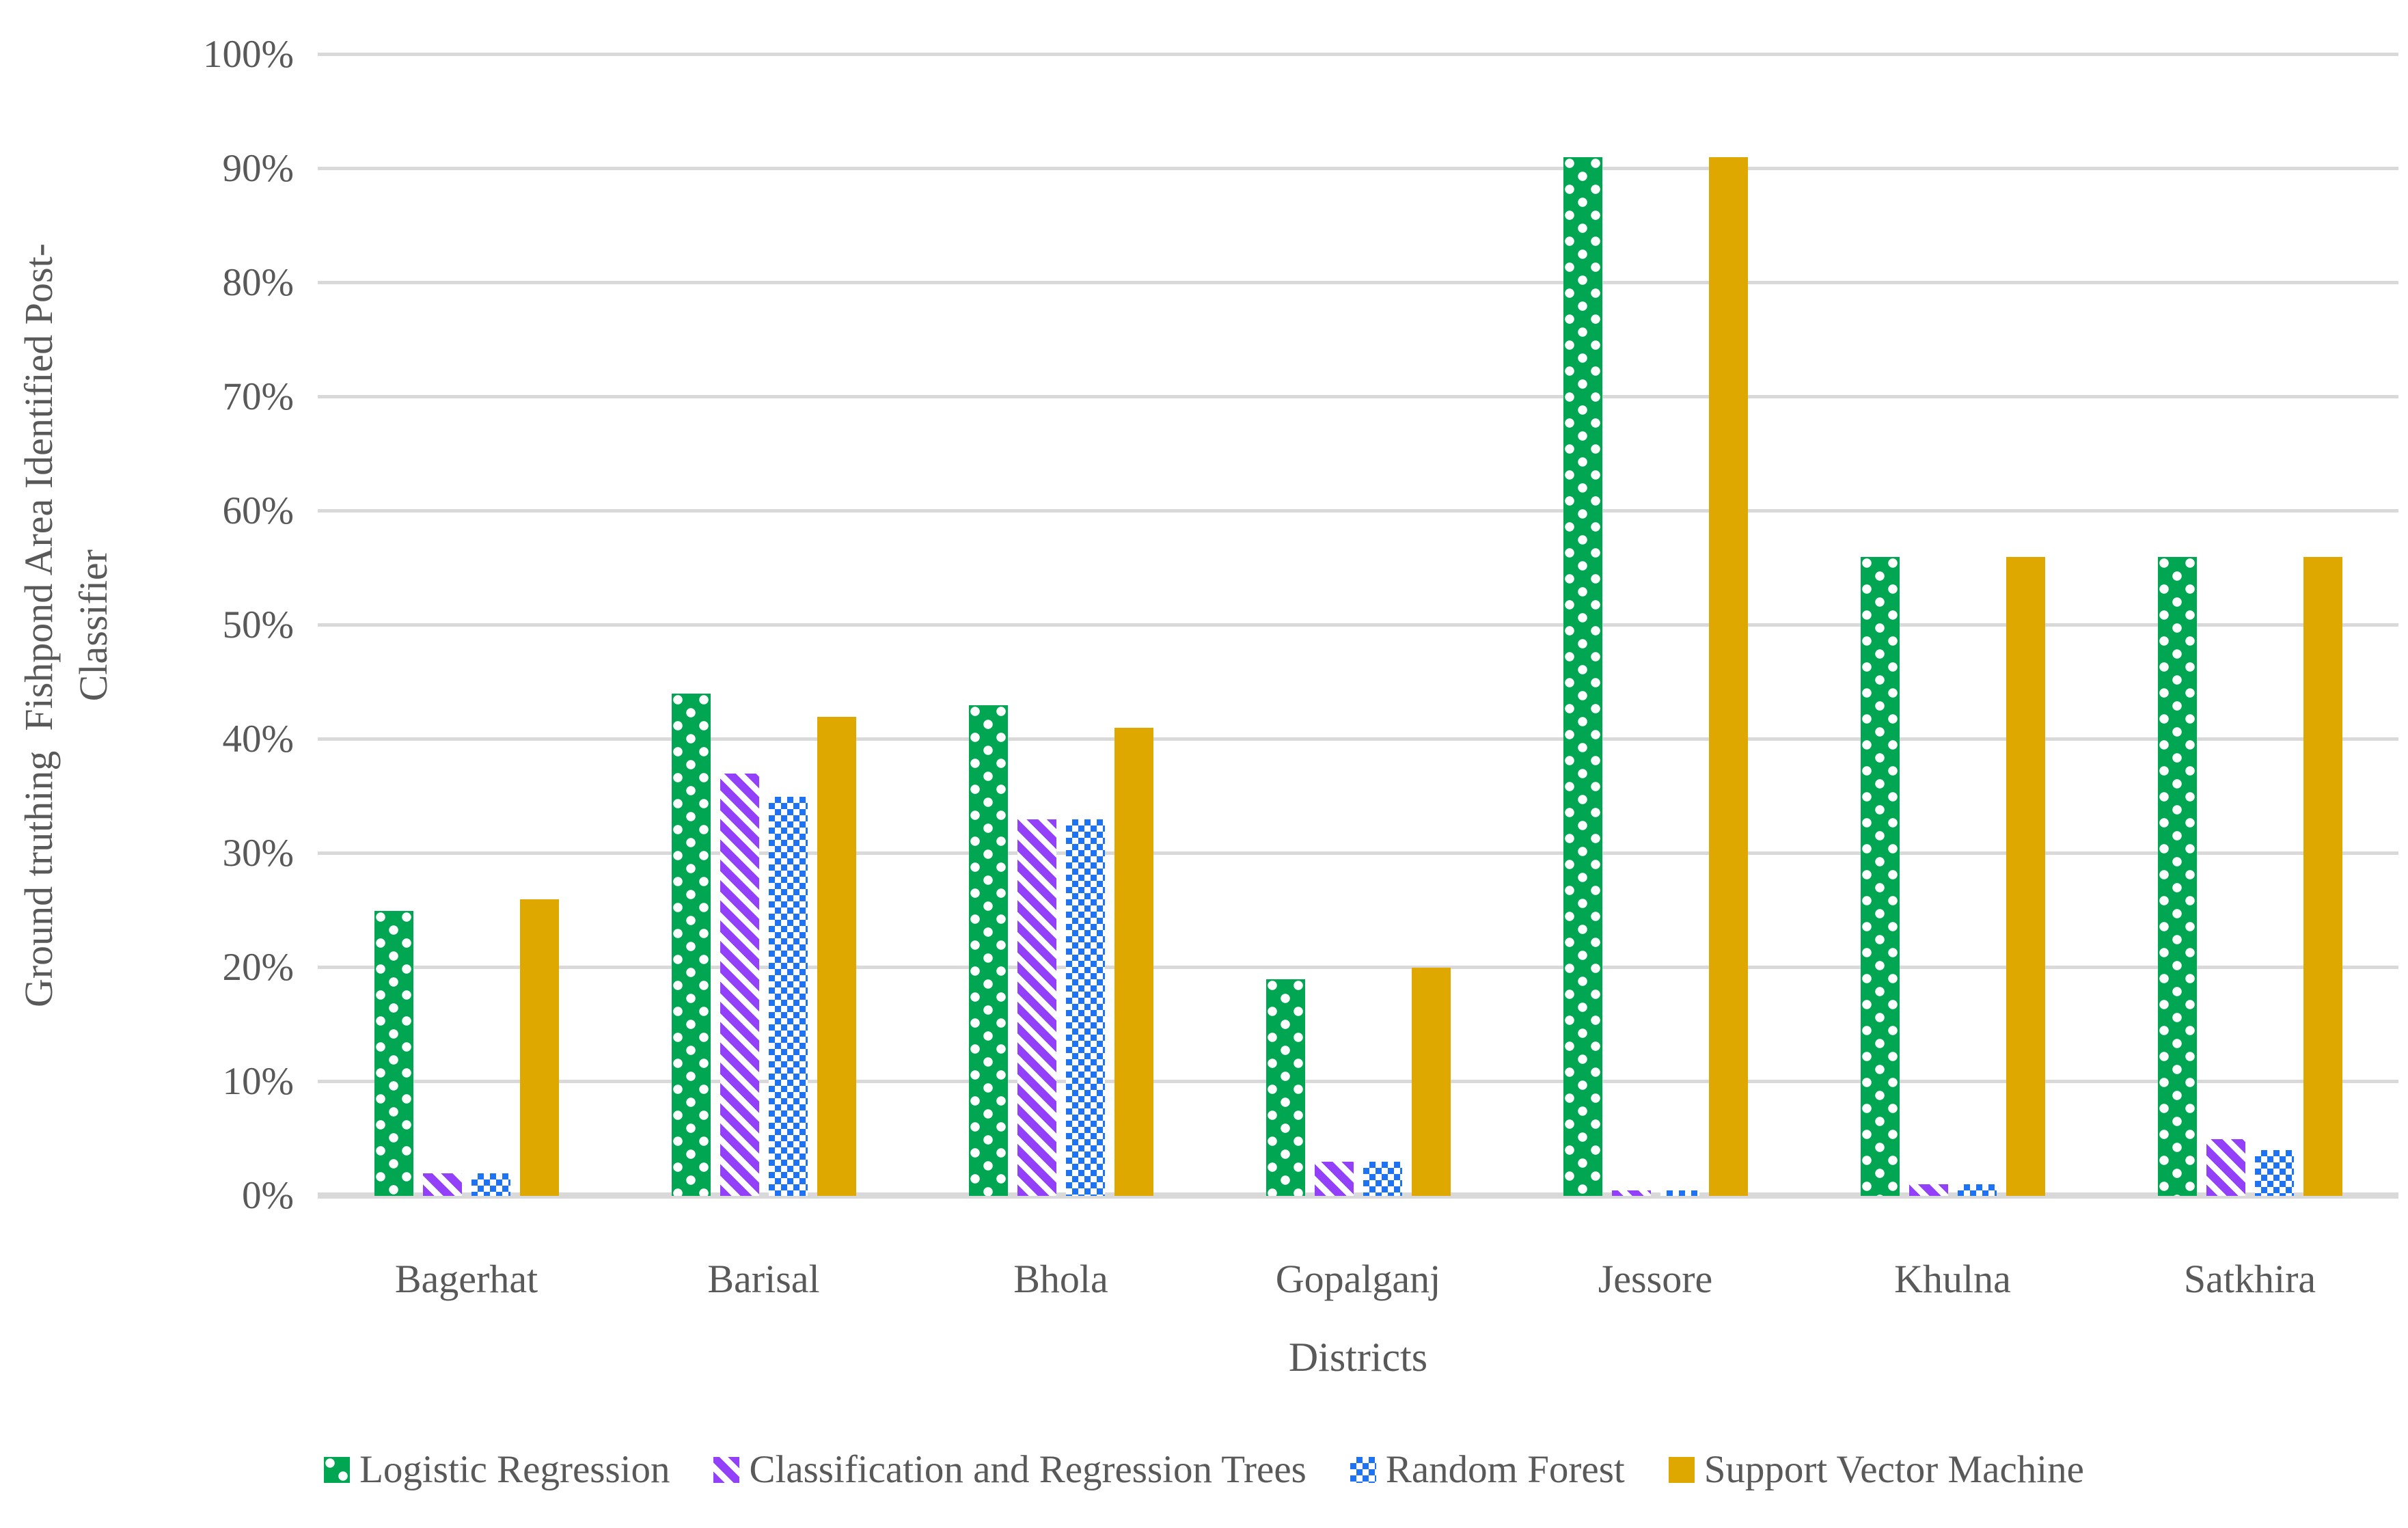 This screenshot has height=1528, width=2408. I want to click on gridline-50%, so click(1358, 625).